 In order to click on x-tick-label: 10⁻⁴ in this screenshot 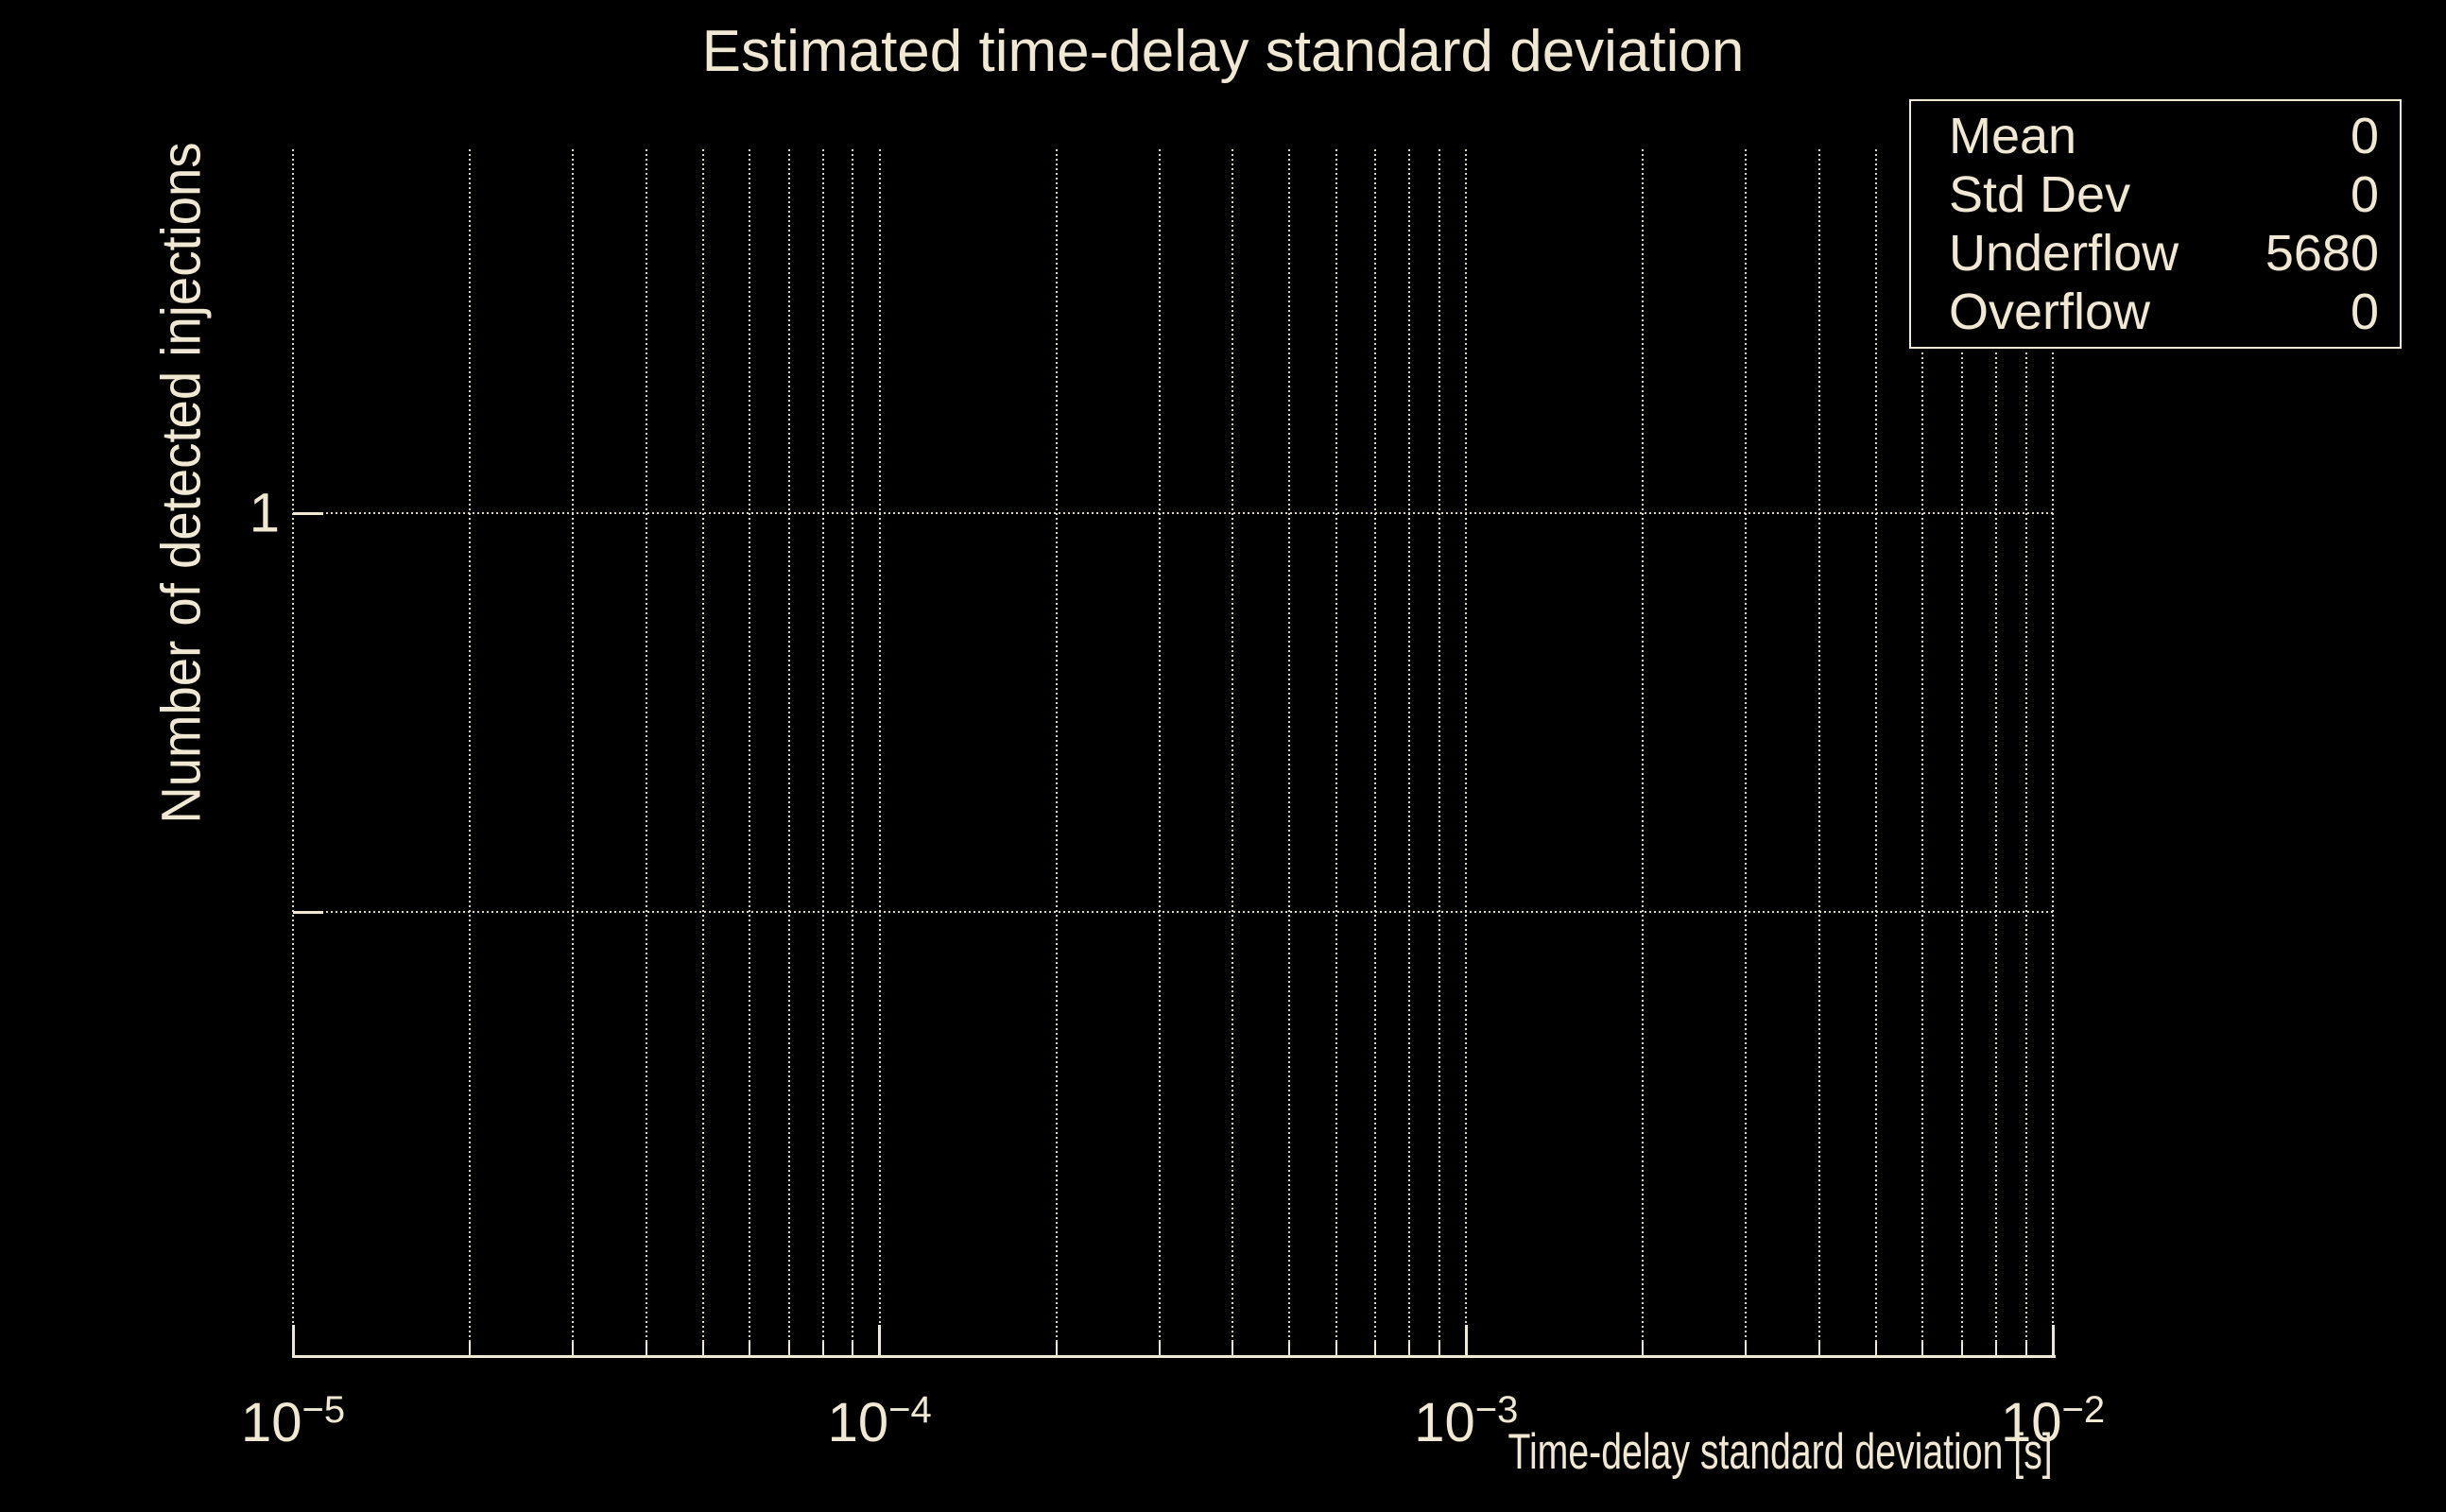, I will do `click(879, 1421)`.